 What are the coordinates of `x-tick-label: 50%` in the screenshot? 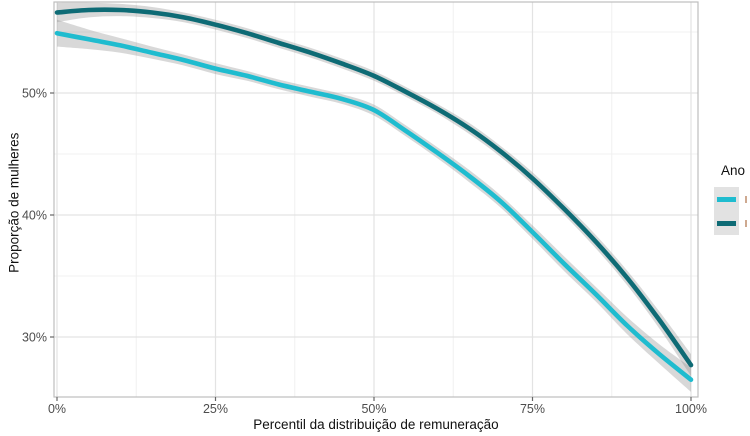 It's located at (373, 409).